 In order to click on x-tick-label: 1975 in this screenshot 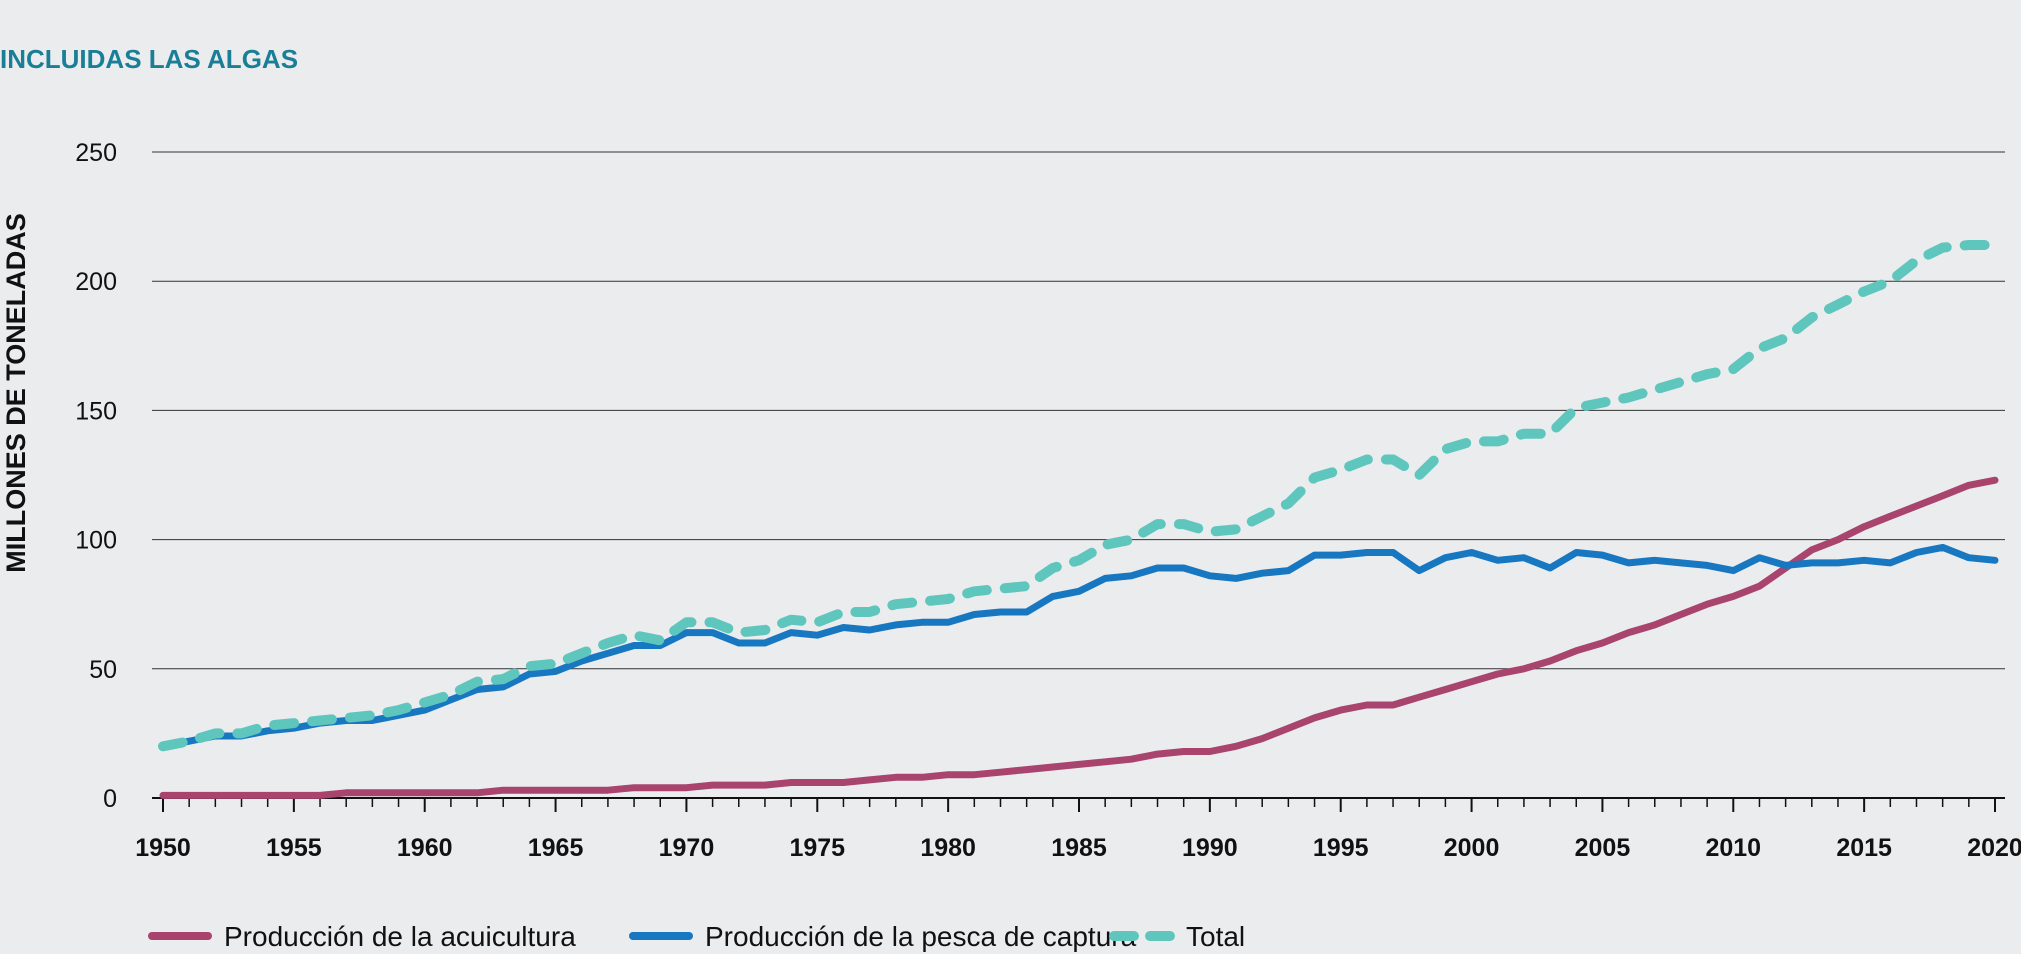, I will do `click(817, 848)`.